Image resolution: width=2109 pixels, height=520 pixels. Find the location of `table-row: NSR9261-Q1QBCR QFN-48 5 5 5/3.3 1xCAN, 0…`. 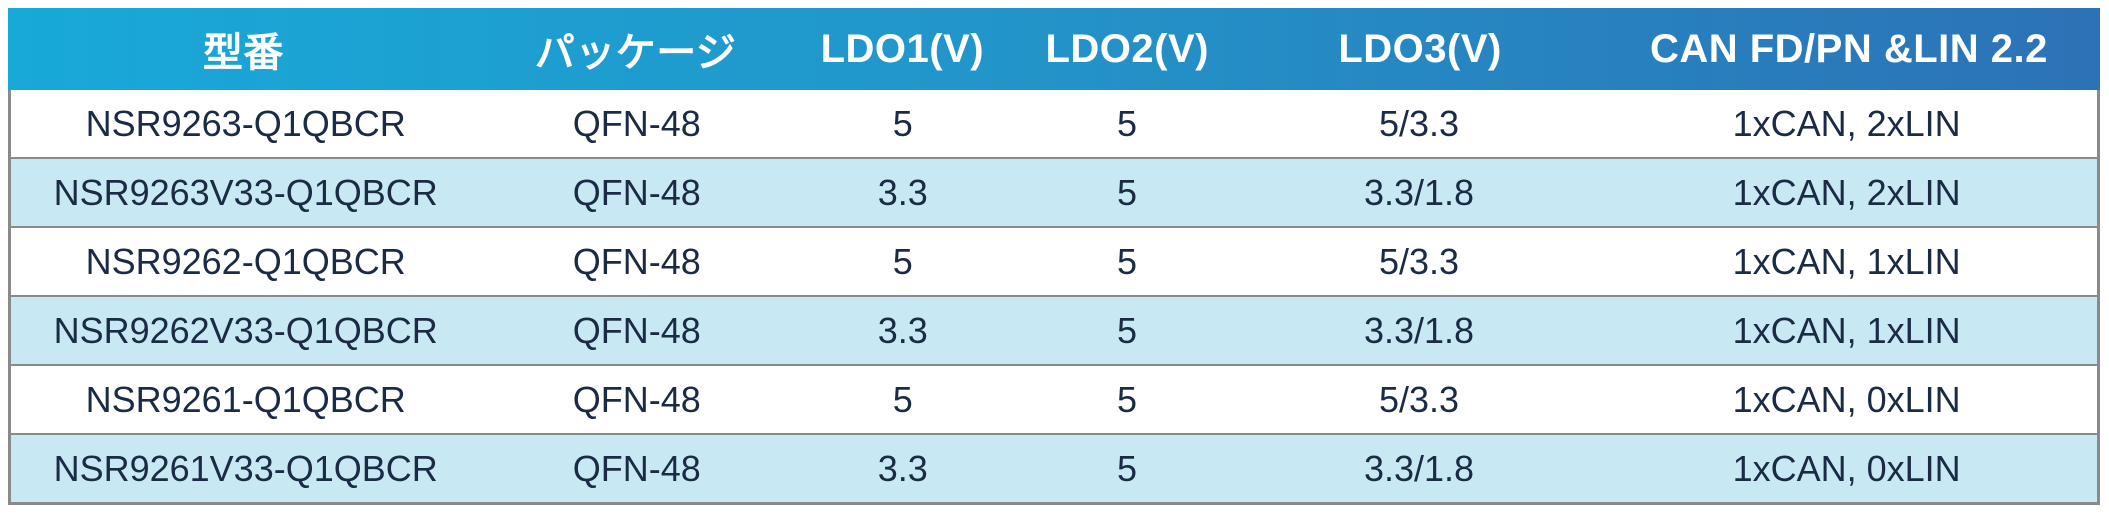

table-row: NSR9261-Q1QBCR QFN-48 5 5 5/3.3 1xCAN, 0… is located at coordinates (1054, 400).